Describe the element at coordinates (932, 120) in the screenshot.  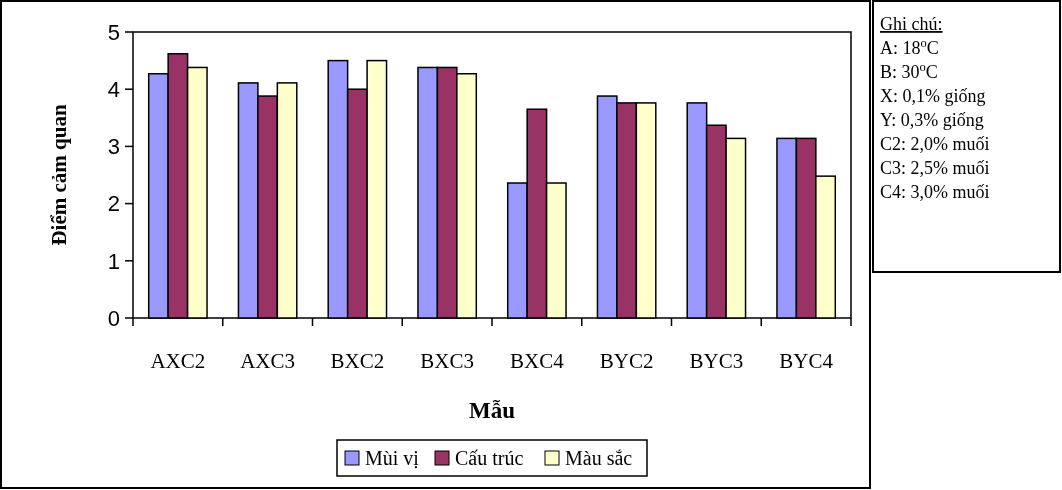
I see `text: Y: 0,3% giống` at that location.